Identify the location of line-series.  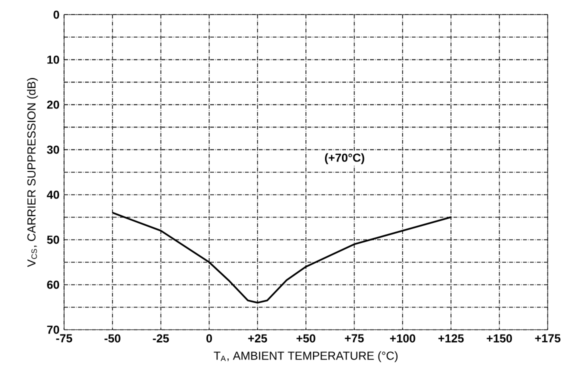
(282, 258).